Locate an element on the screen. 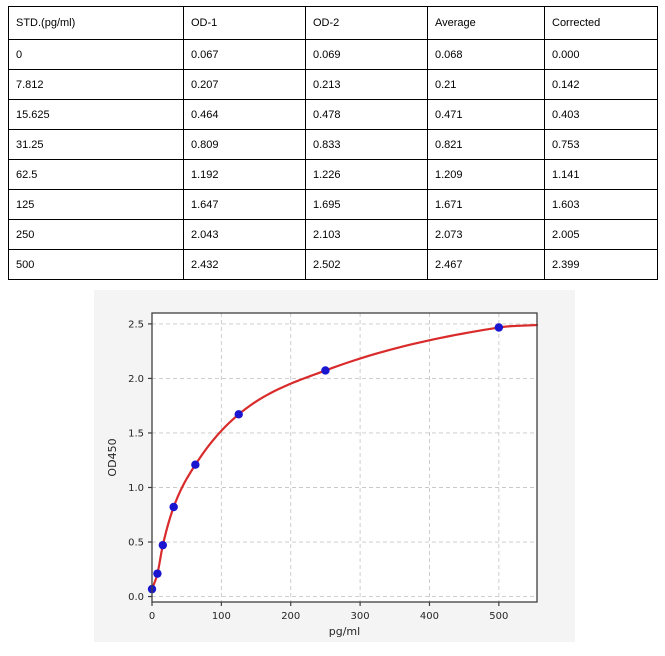 Image resolution: width=665 pixels, height=656 pixels. table-cell: 1.192 is located at coordinates (244, 174).